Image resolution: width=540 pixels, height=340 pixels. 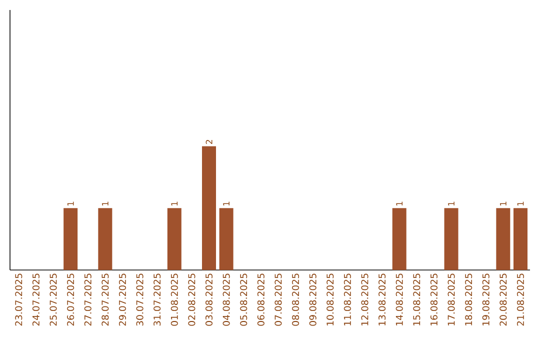 I want to click on x-tick-label: 13.08.2025, so click(x=382, y=300).